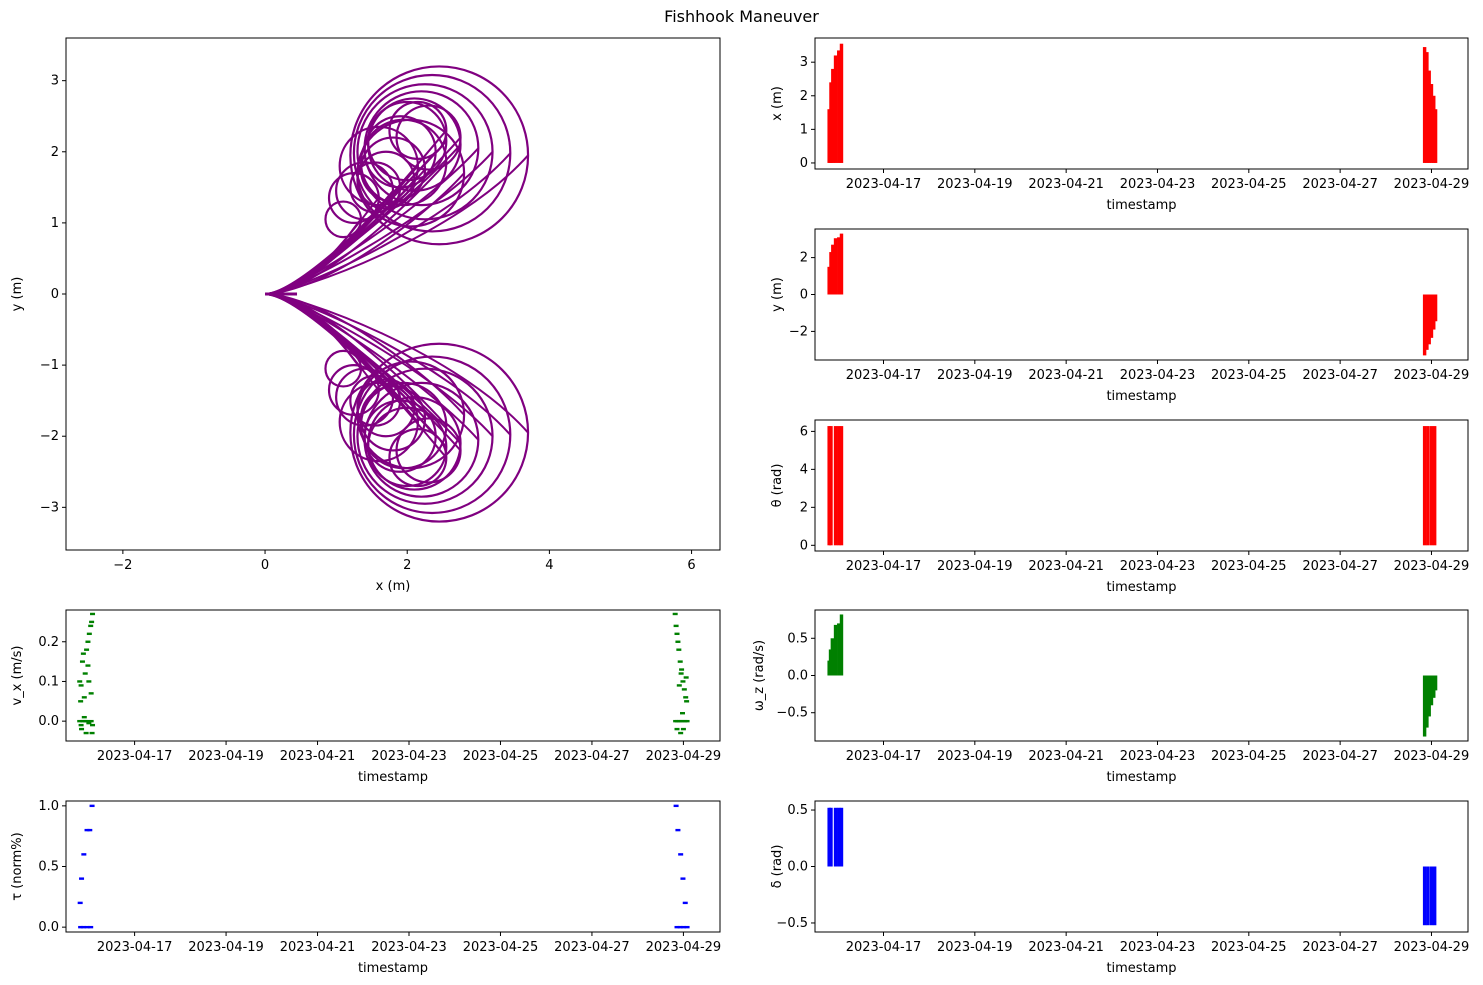  Describe the element at coordinates (759, 675) in the screenshot. I see `y-axis-label: ω_z (rad/s)` at that location.